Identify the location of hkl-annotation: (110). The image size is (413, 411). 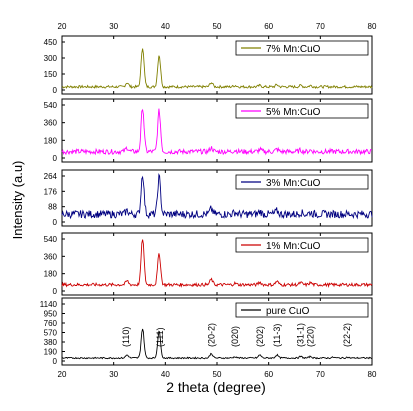
(126, 337).